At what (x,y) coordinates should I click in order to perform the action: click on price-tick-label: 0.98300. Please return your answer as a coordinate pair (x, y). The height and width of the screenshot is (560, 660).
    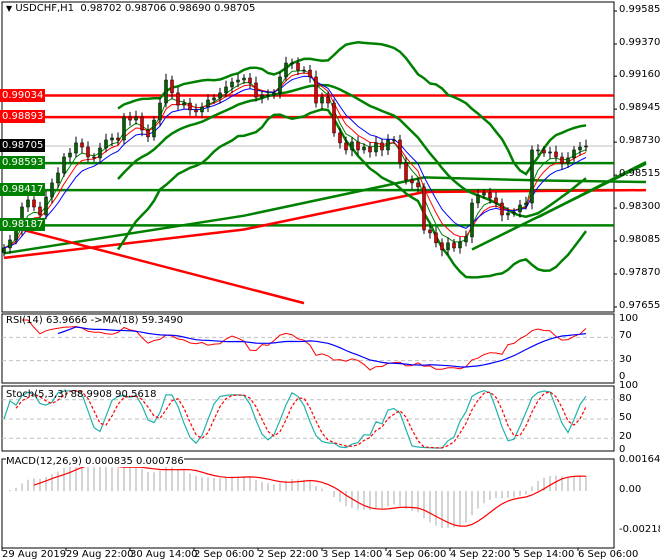
    Looking at the image, I should click on (639, 207).